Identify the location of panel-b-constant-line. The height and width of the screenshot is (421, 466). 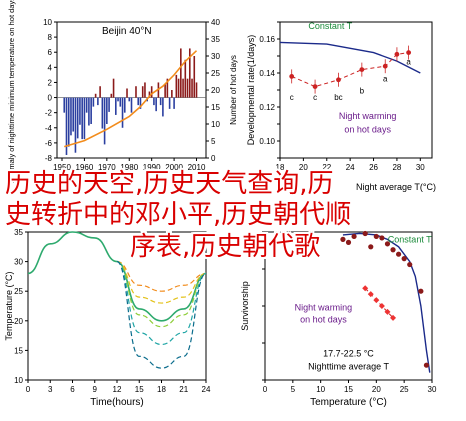
(350, 57).